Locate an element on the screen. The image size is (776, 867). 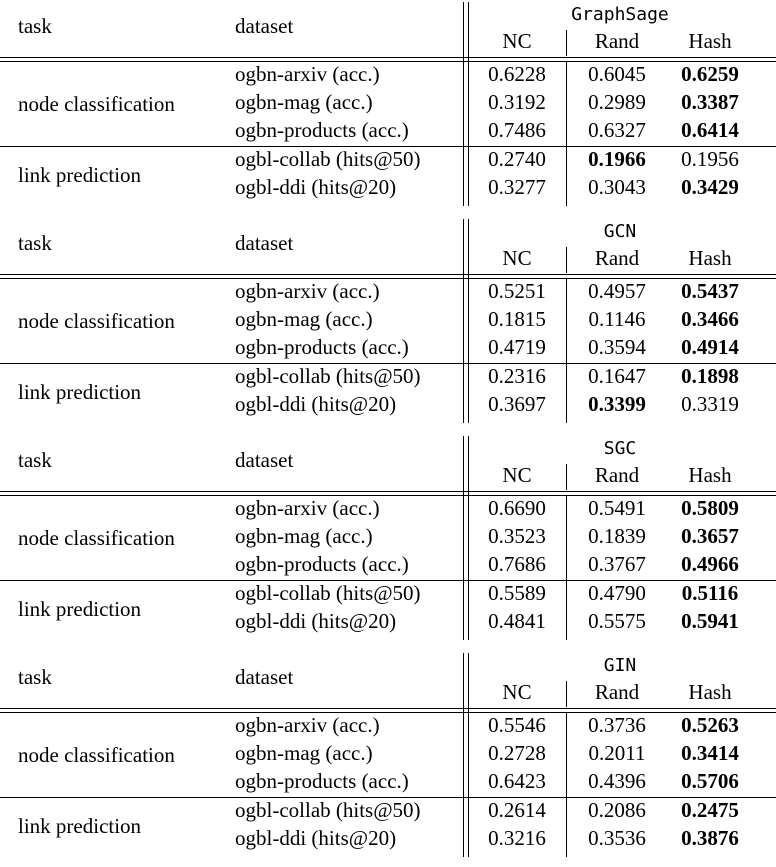
value-rand: 0.3399 is located at coordinates (617, 404).